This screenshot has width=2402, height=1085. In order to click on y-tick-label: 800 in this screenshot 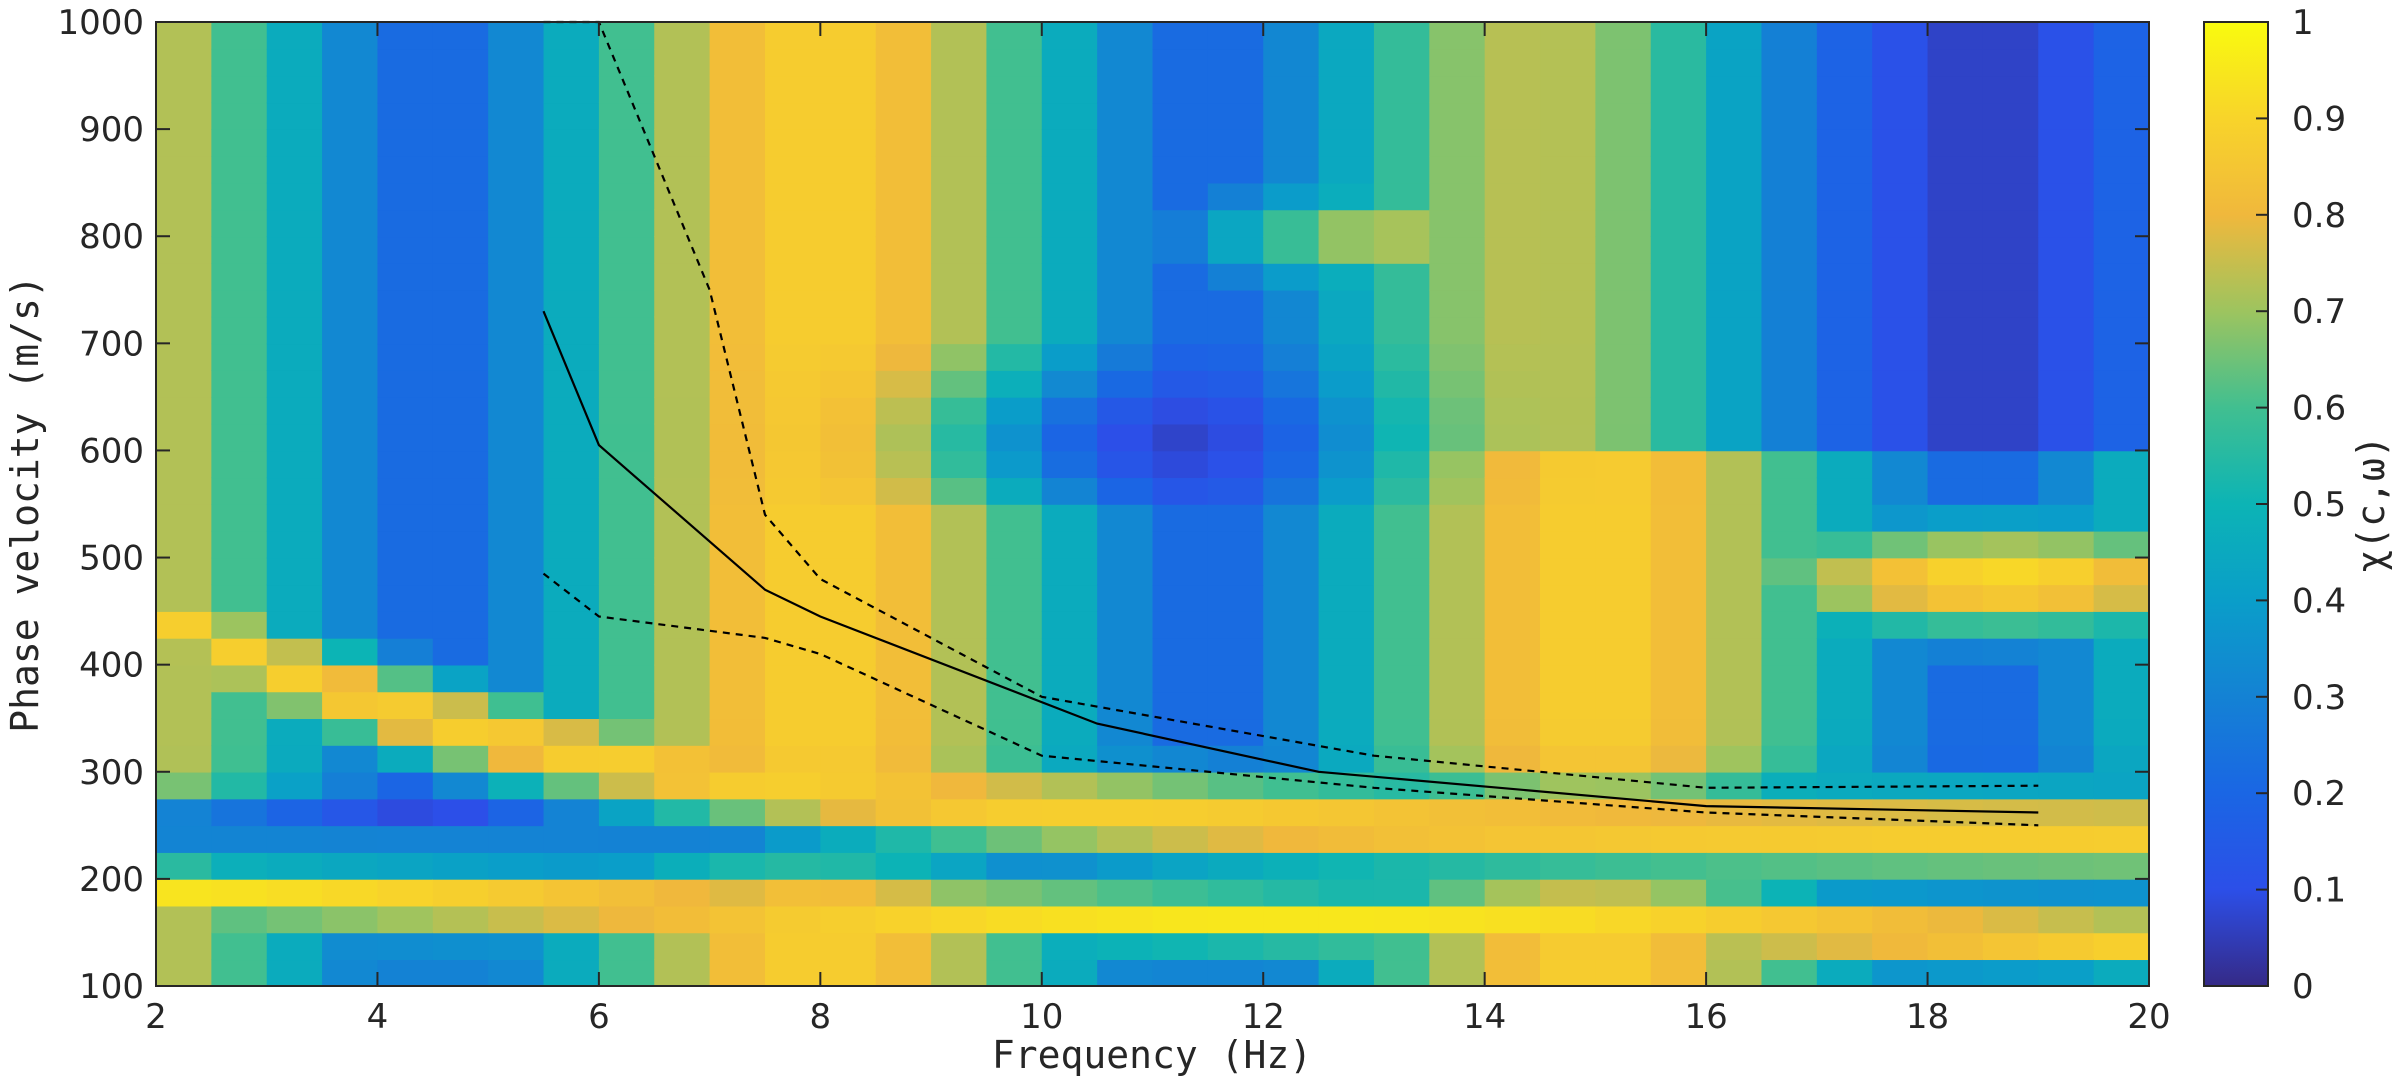, I will do `click(111, 237)`.